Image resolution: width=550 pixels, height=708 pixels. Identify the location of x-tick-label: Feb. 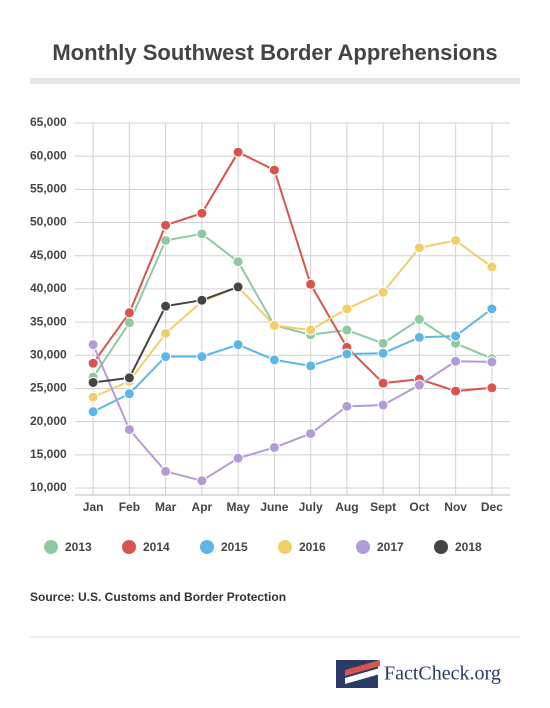
(129, 507).